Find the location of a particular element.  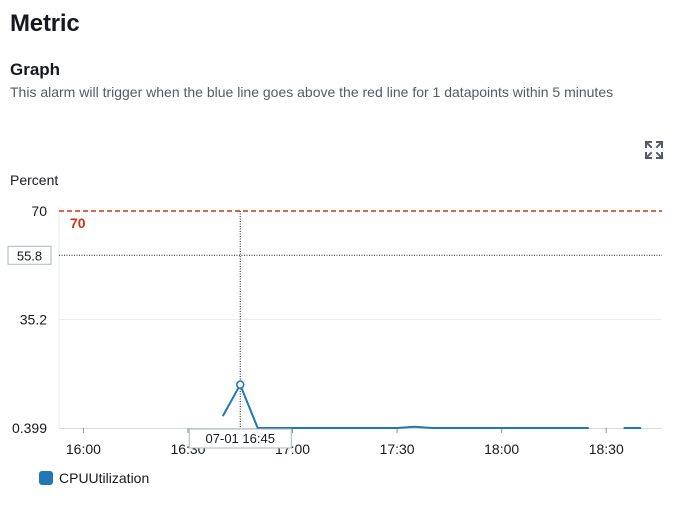

x-tick-label: 16:00 is located at coordinates (83, 449).